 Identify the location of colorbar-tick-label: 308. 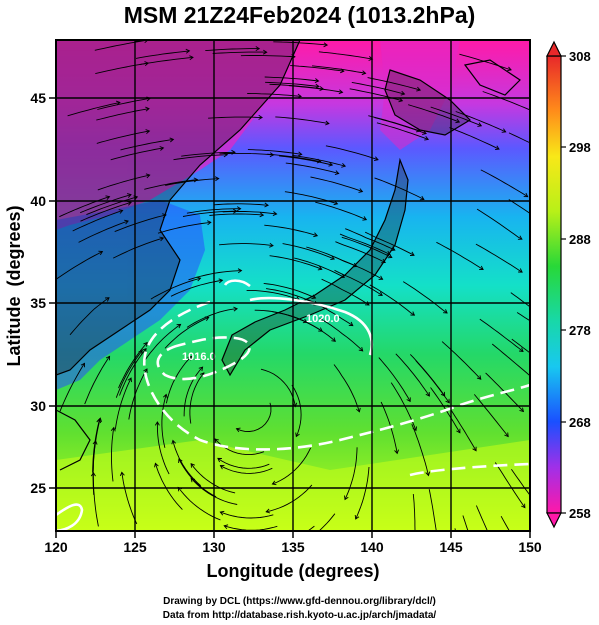
(580, 56).